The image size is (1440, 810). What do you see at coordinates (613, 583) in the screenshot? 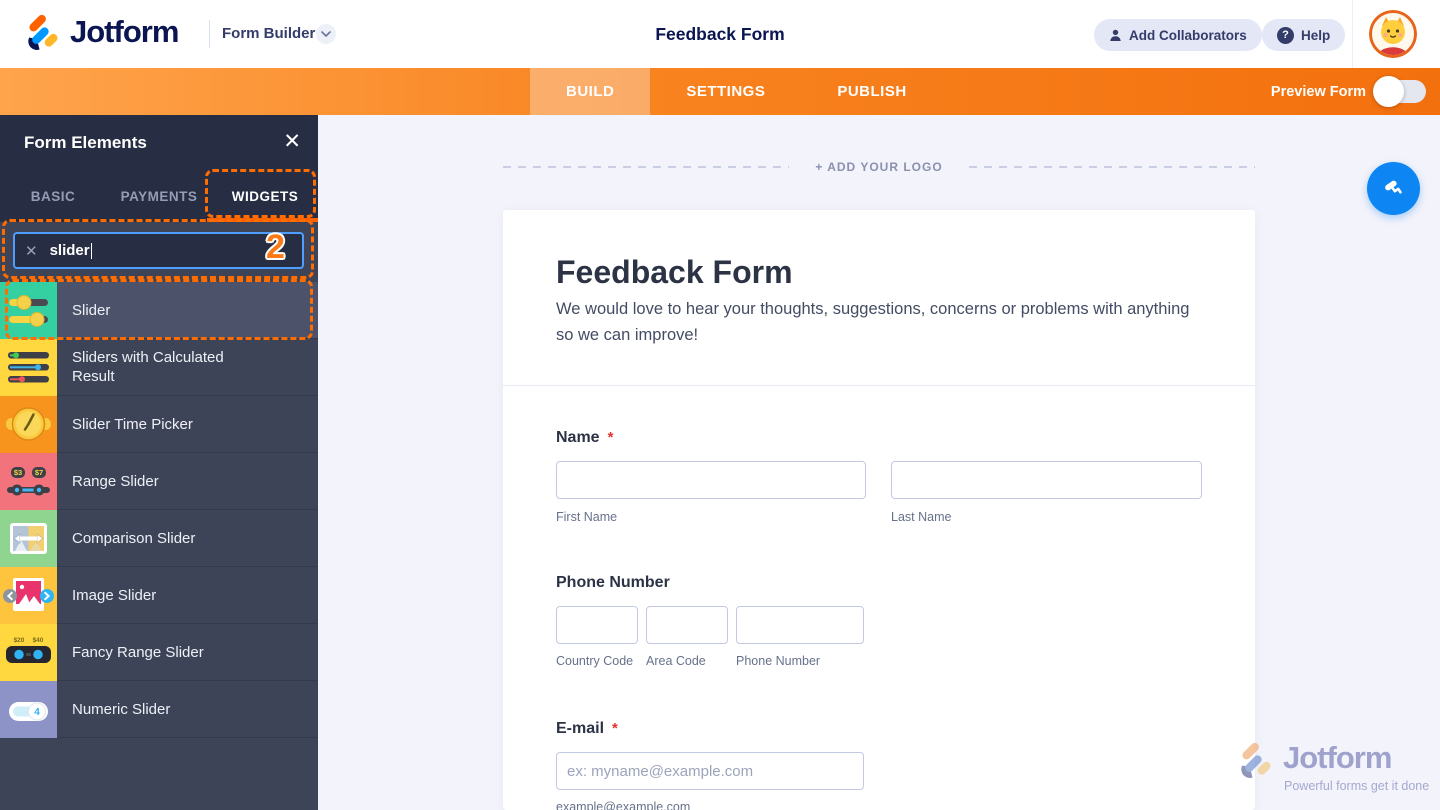
I see `phone-field-label: Phone Number` at bounding box center [613, 583].